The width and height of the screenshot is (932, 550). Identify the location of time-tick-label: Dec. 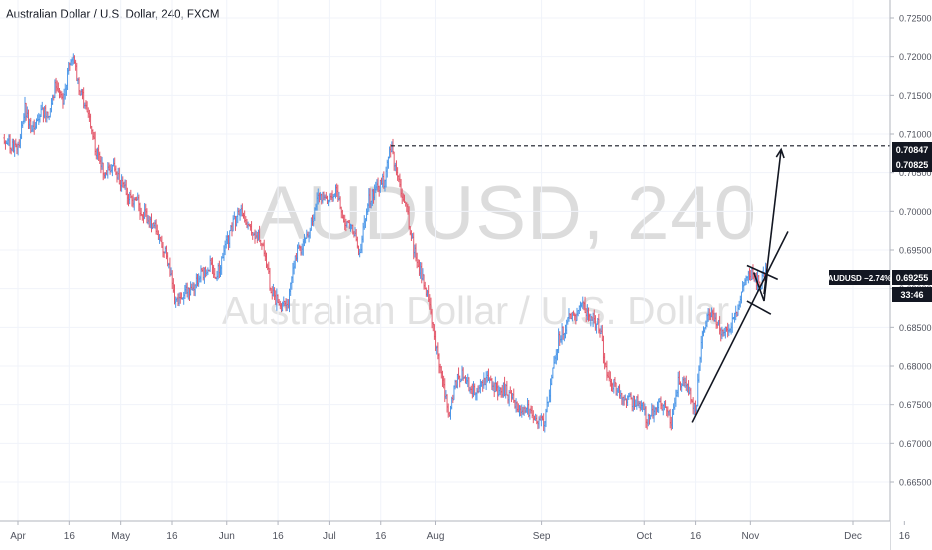
(853, 536).